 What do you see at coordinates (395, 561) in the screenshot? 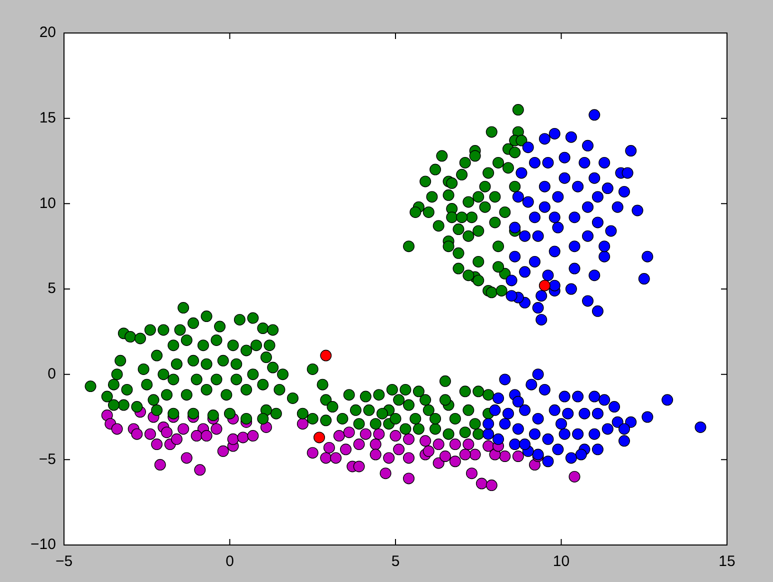
I see `x-tick-label: 5` at bounding box center [395, 561].